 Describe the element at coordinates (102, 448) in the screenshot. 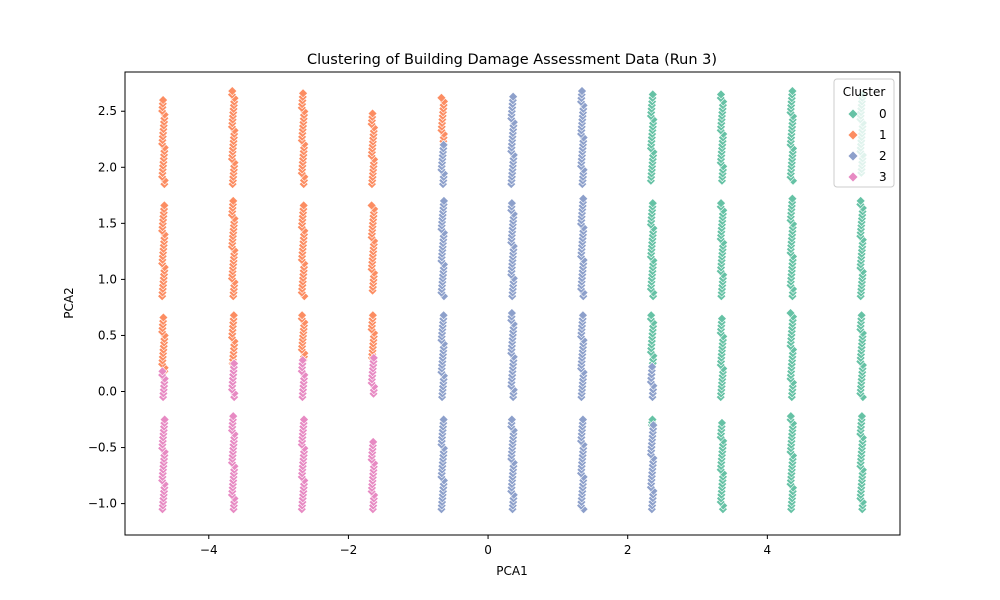

I see `y-tick-label: −0.5` at that location.